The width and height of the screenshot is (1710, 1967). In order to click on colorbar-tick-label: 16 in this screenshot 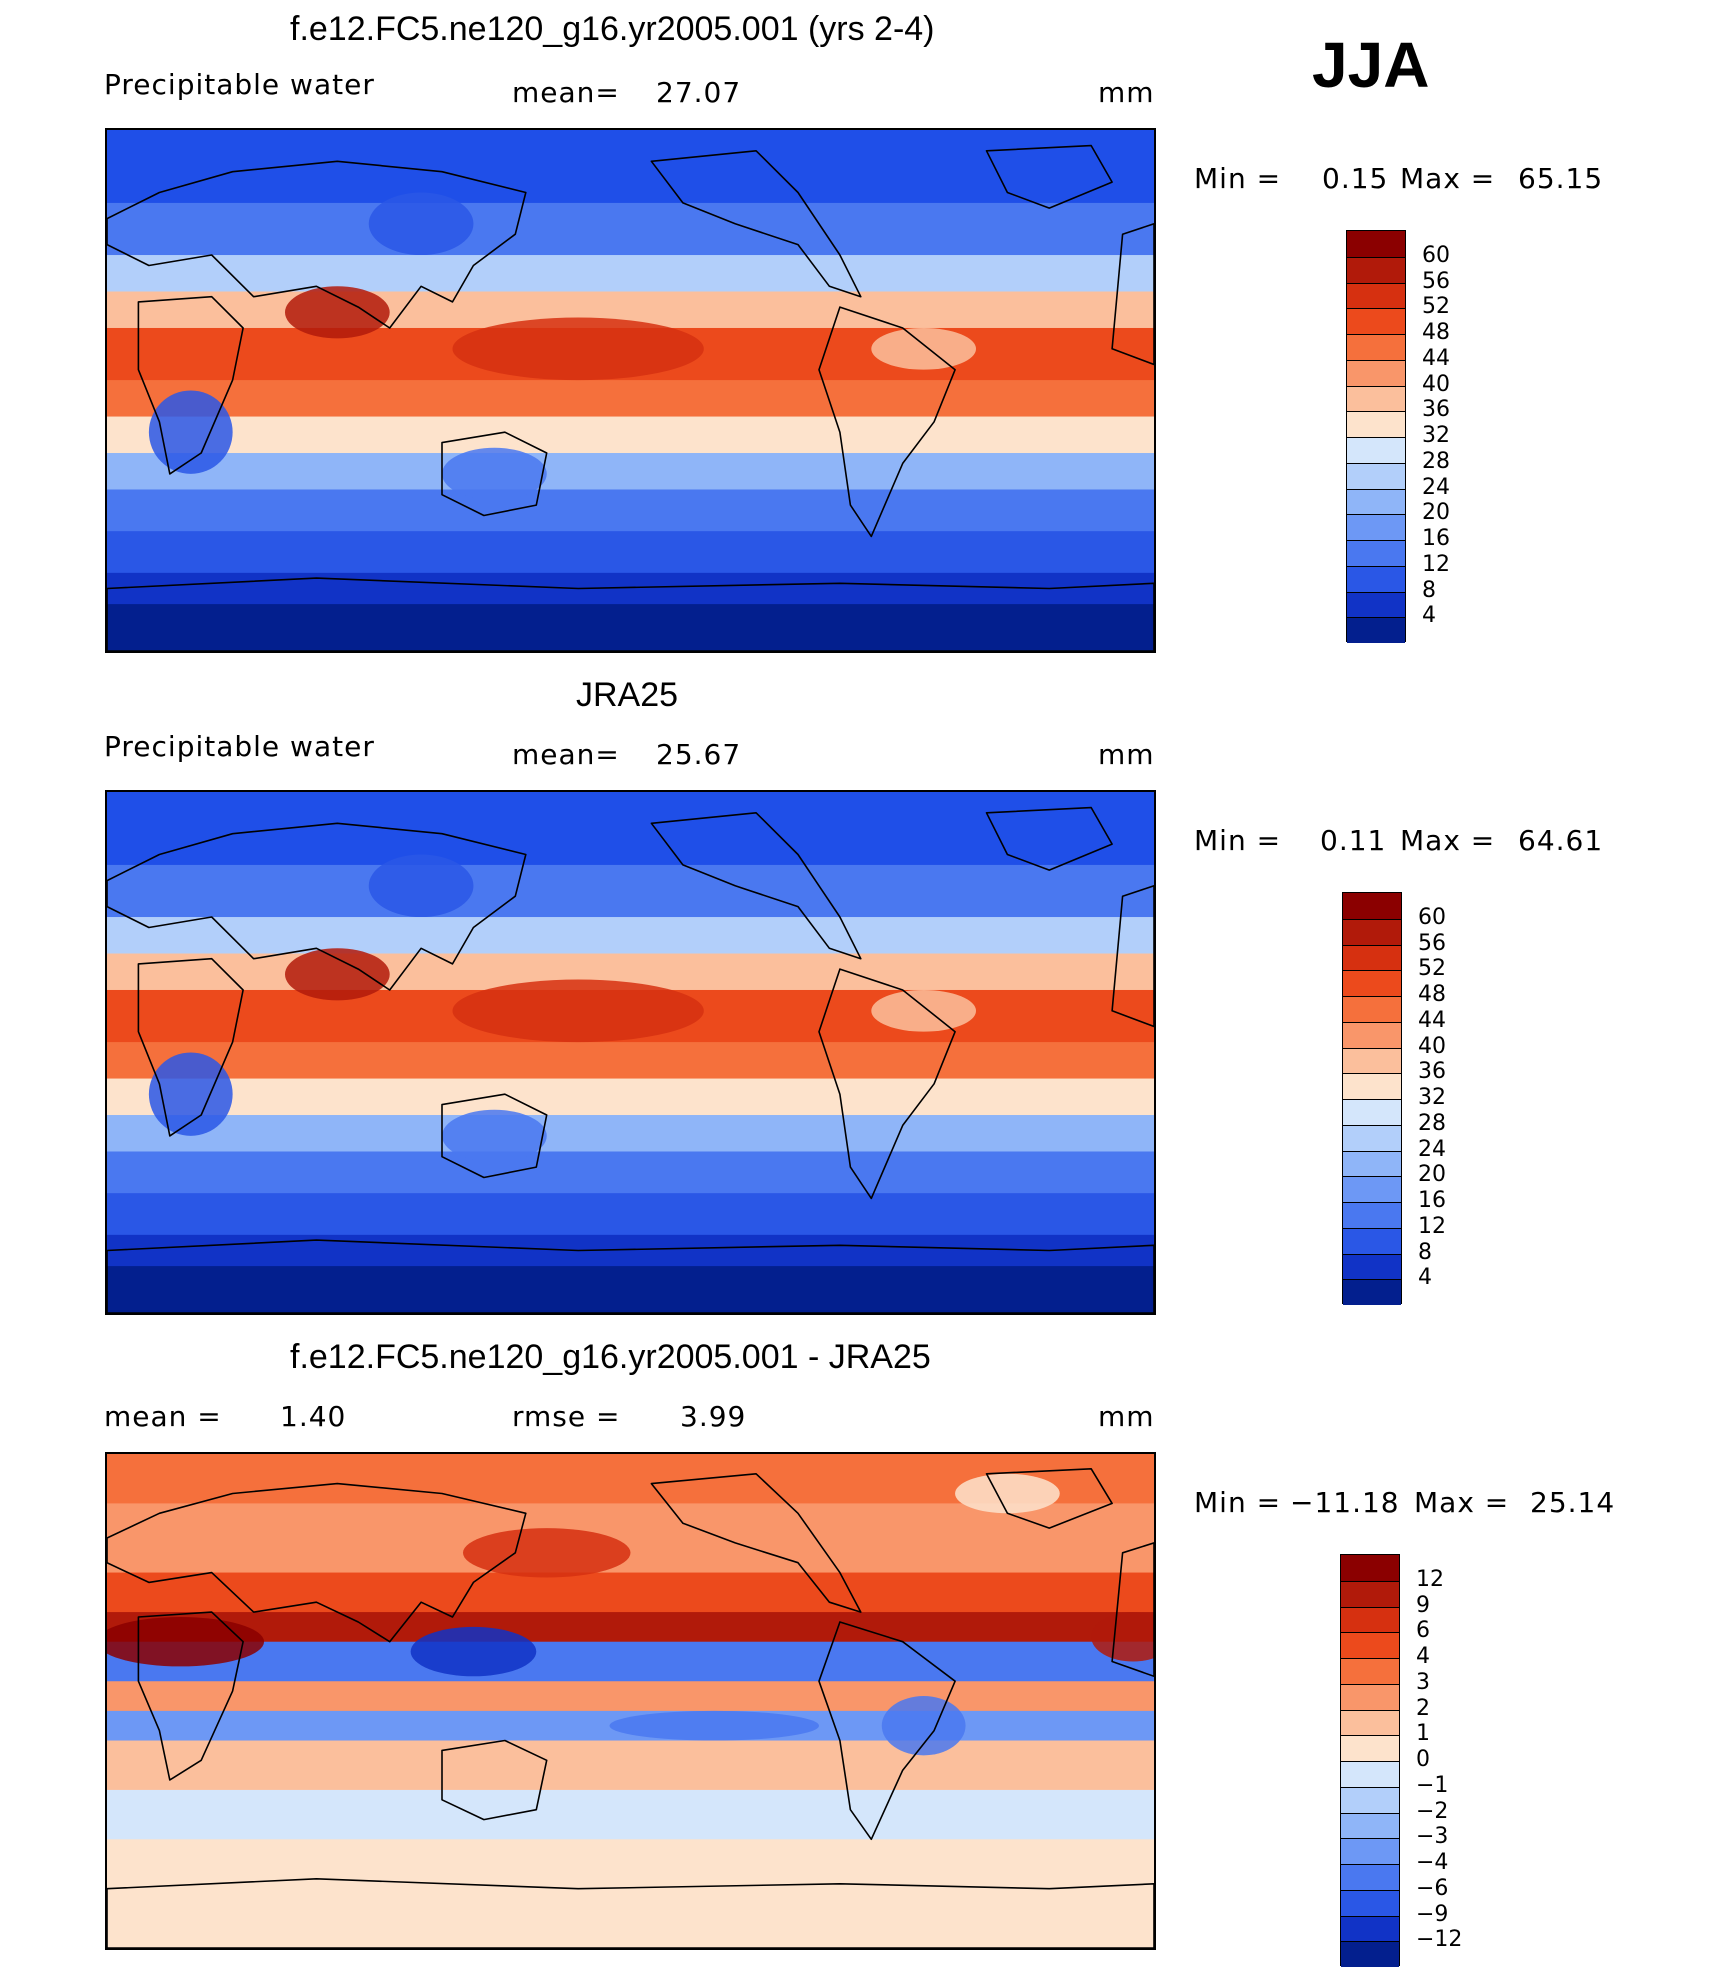, I will do `click(1436, 538)`.